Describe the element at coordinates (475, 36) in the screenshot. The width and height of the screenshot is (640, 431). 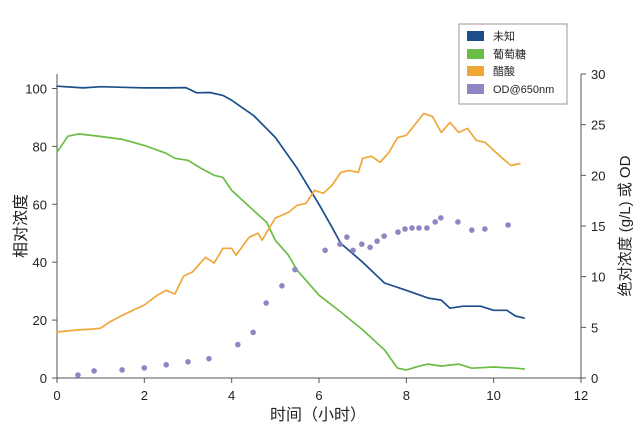
I see `legend-swatch-unknown` at that location.